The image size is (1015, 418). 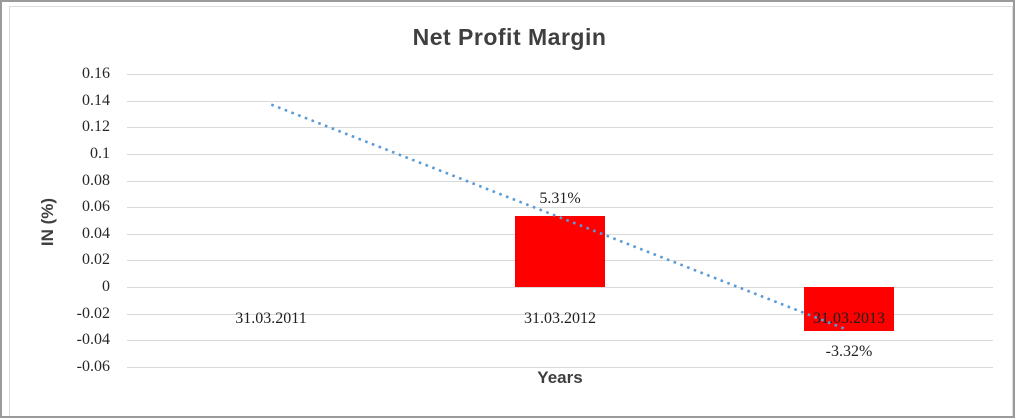 I want to click on x-axis-title: Years, so click(x=560, y=377).